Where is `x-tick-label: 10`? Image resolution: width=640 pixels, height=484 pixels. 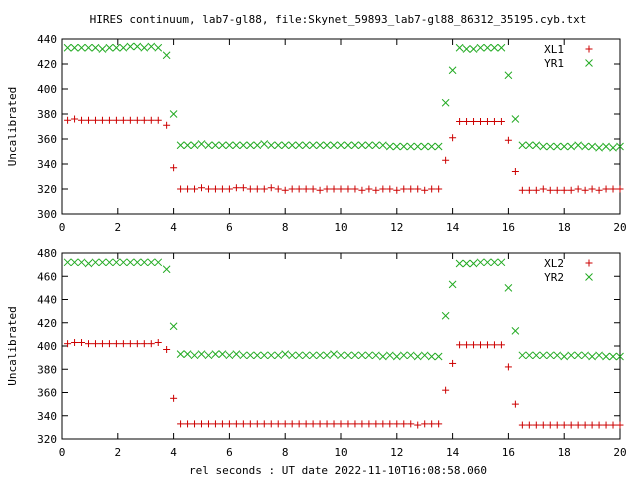 x-tick-label: 10 is located at coordinates (340, 227).